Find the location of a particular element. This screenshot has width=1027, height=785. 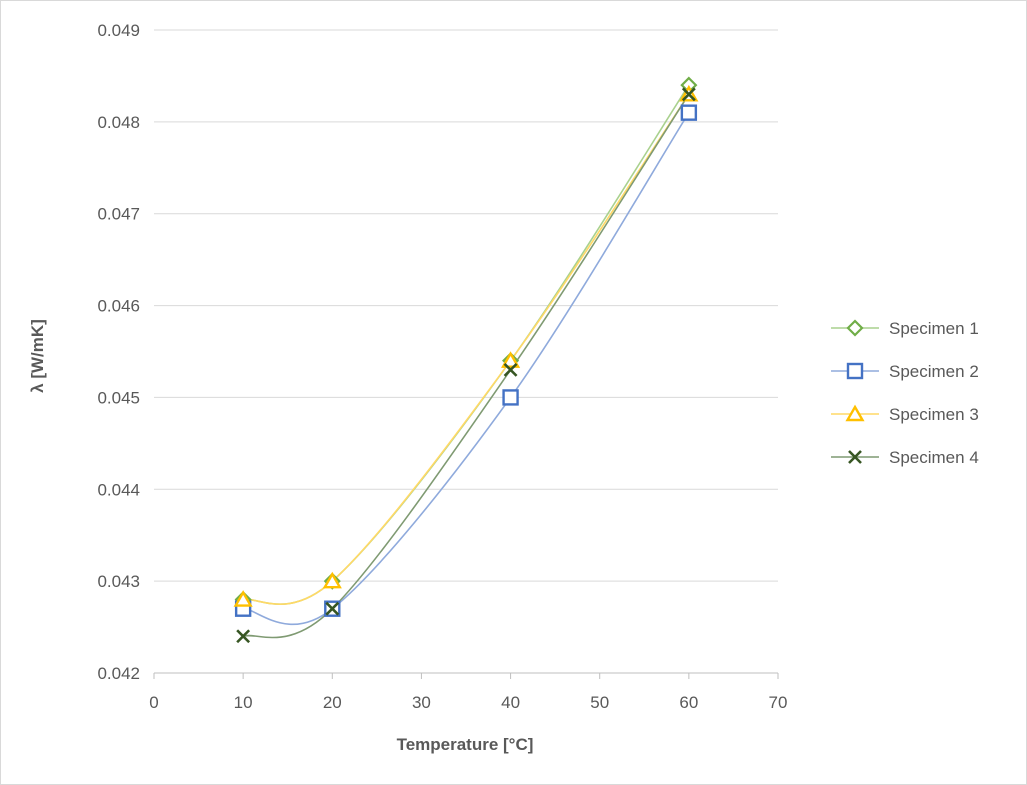

legend-item-specimen-3: Specimen 3 is located at coordinates (905, 414).